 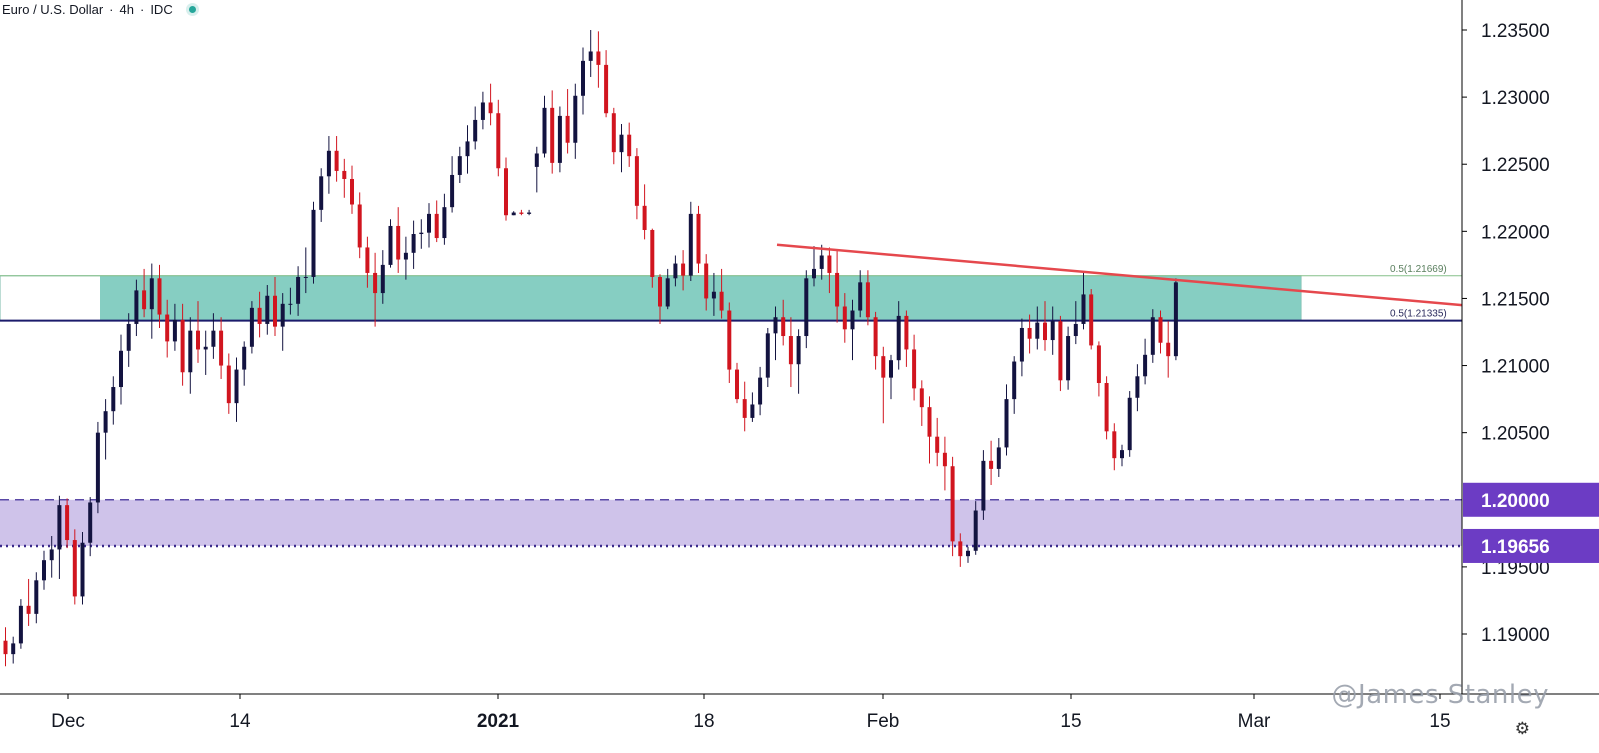 I want to click on fib-label-upper: 0.5(1.21669), so click(x=1418, y=269).